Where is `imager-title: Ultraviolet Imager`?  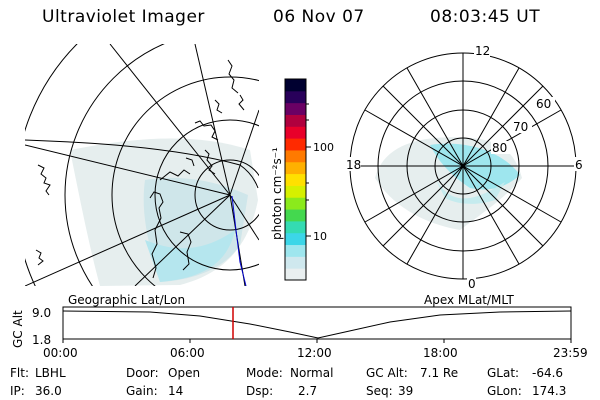
imager-title: Ultraviolet Imager is located at coordinates (123, 17).